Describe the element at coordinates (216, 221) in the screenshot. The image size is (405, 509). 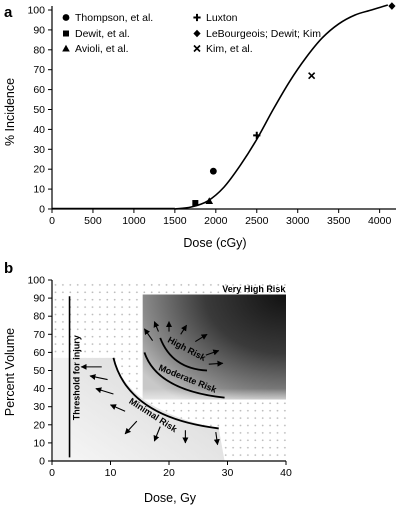
I see `panel-a-x-tick-label: 2000` at that location.